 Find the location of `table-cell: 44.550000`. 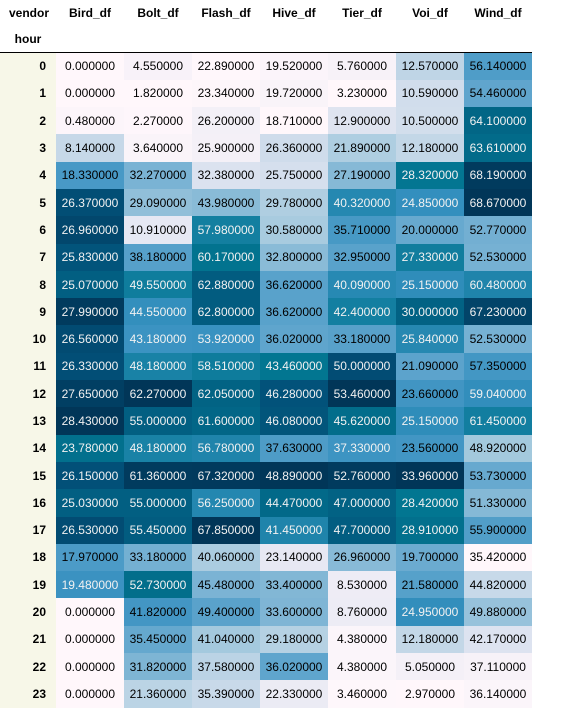

table-cell: 44.550000 is located at coordinates (158, 312).